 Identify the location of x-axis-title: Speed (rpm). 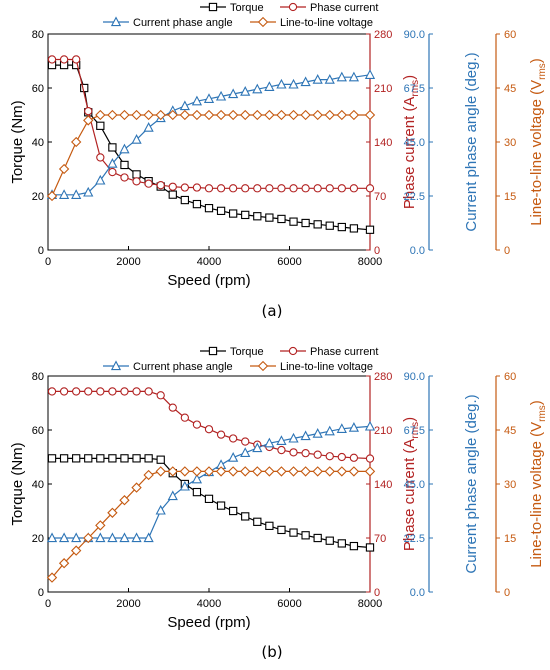
(208, 622).